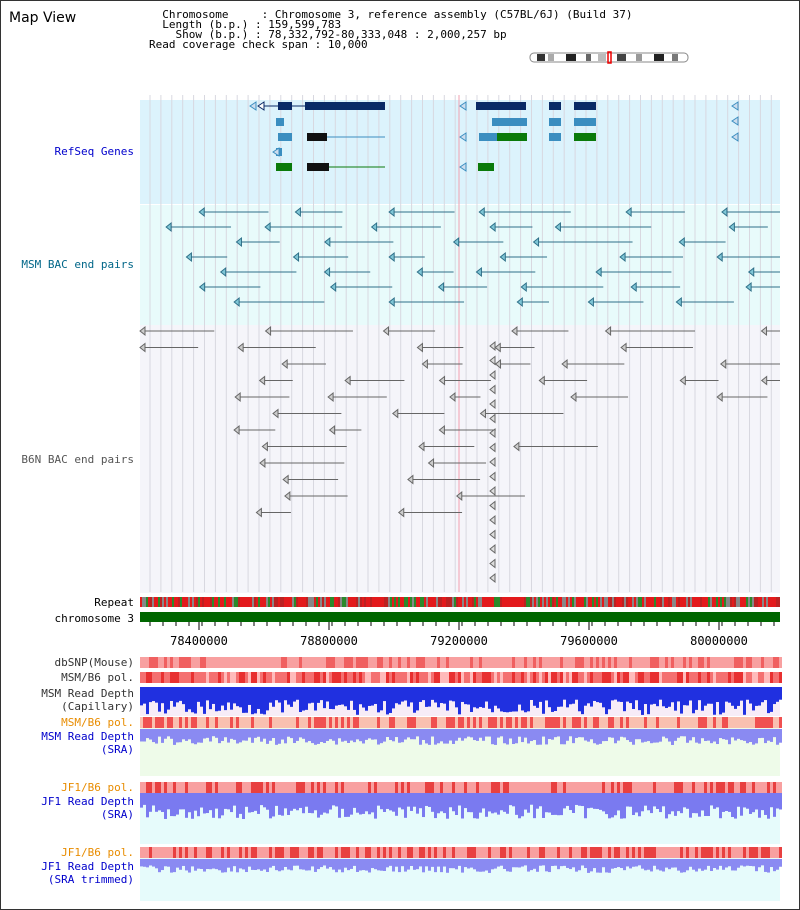  Describe the element at coordinates (77, 459) in the screenshot. I see `b6n-bac-end-pairs-label: B6N BAC end pairs` at that location.